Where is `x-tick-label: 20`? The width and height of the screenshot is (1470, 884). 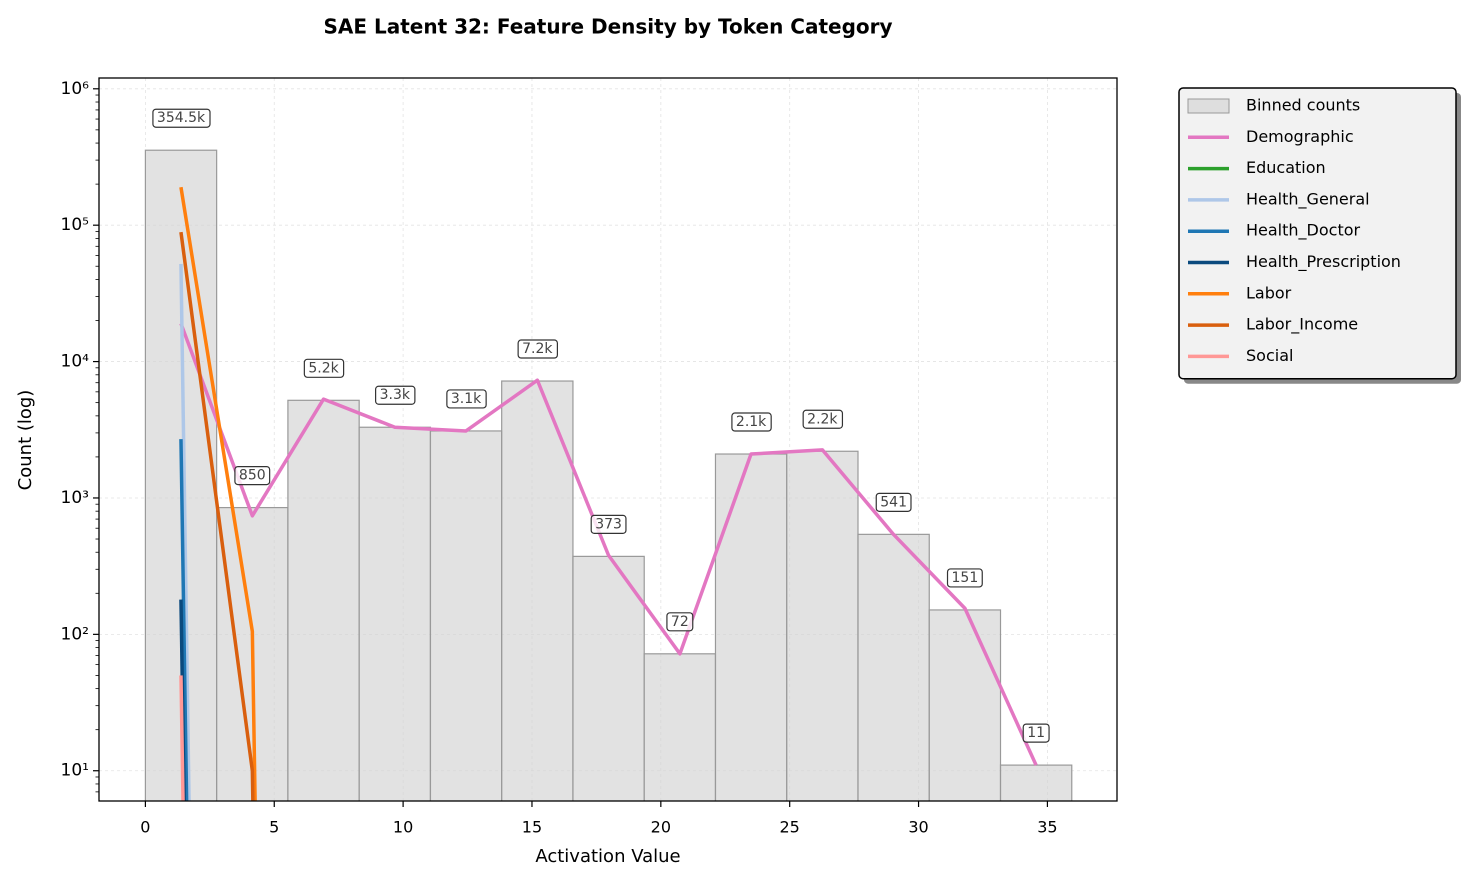 x-tick-label: 20 is located at coordinates (661, 827).